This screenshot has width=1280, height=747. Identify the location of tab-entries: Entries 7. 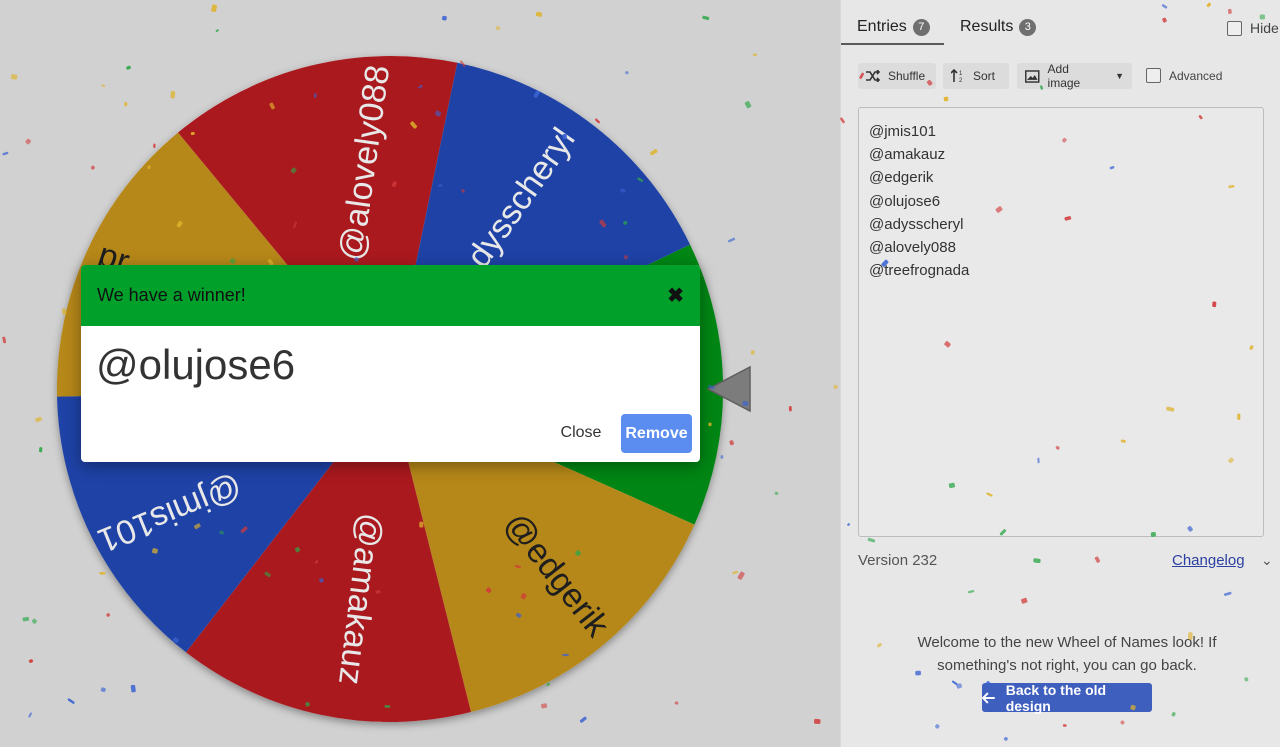
(893, 27).